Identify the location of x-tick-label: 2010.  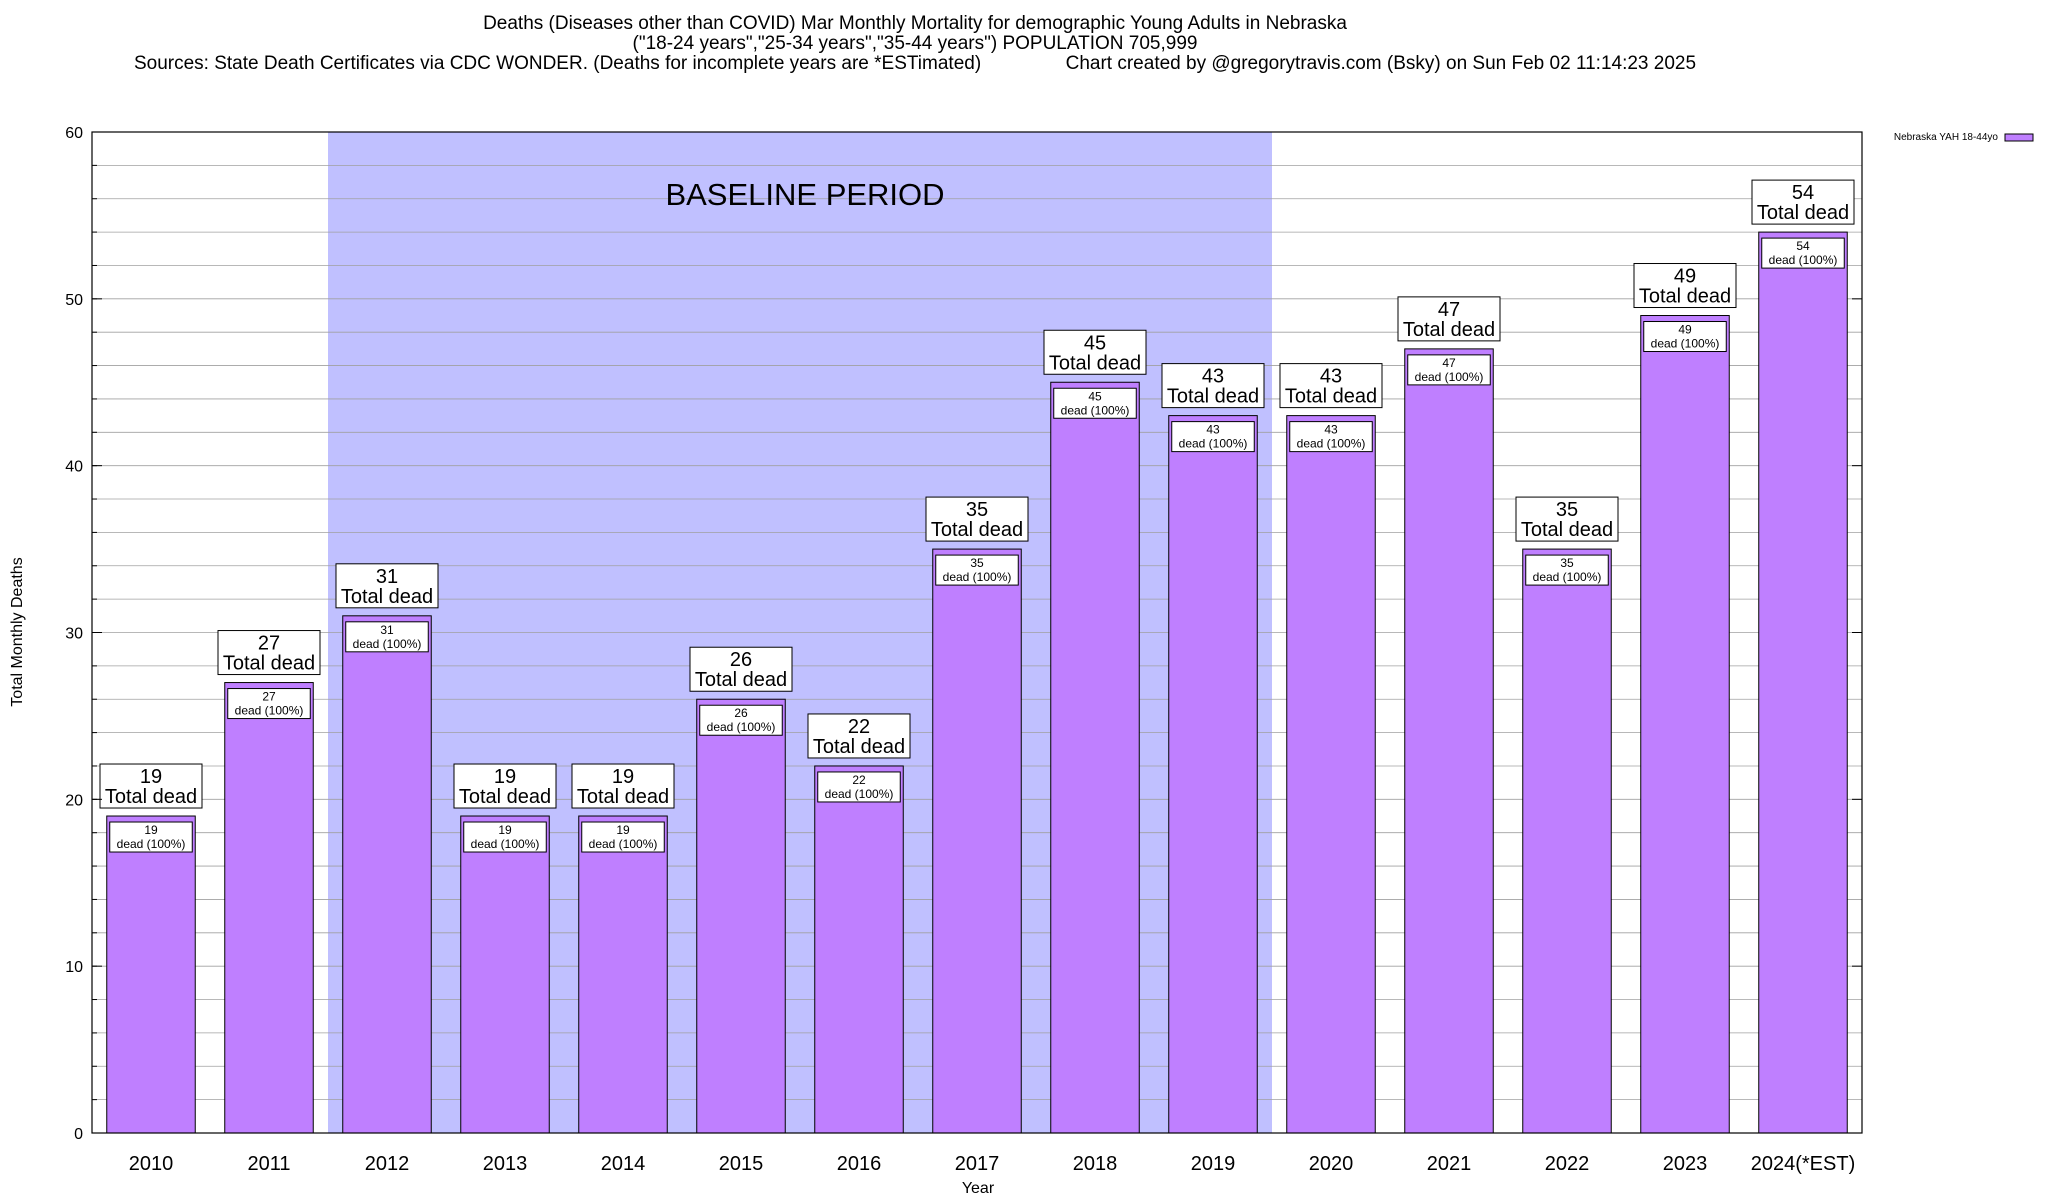
(151, 1164).